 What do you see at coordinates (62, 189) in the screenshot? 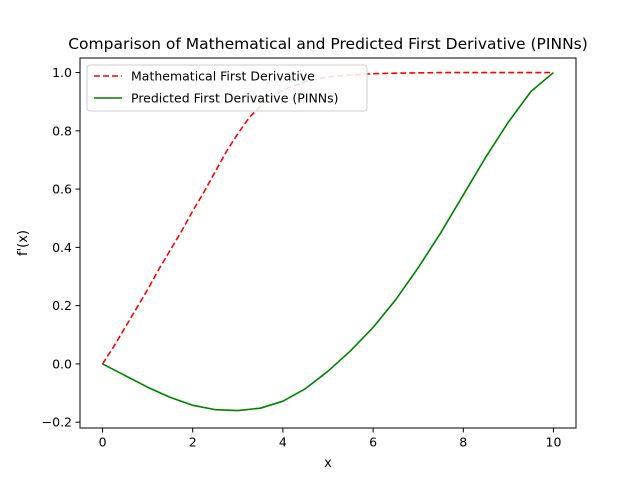
I see `y-tick-label-4: 0.6` at bounding box center [62, 189].